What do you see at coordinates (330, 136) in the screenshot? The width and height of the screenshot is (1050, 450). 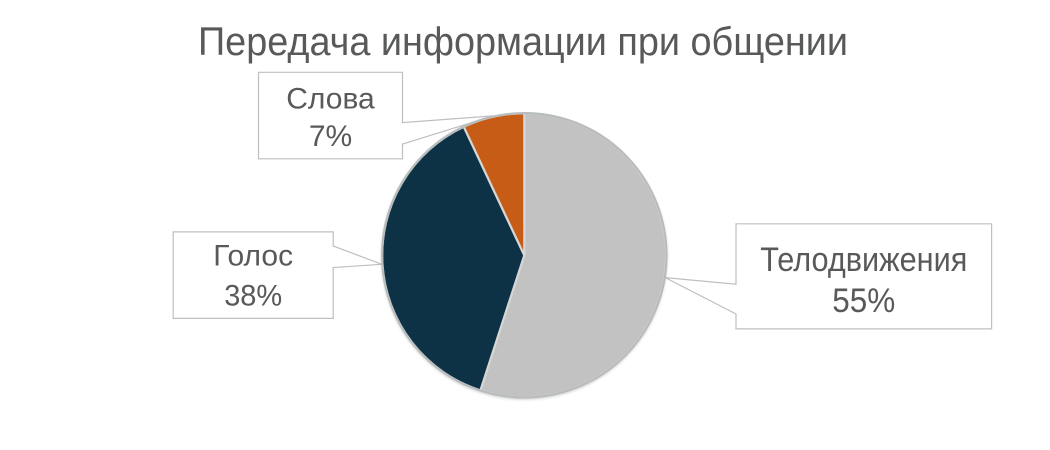 I see `svg-text: 7%` at bounding box center [330, 136].